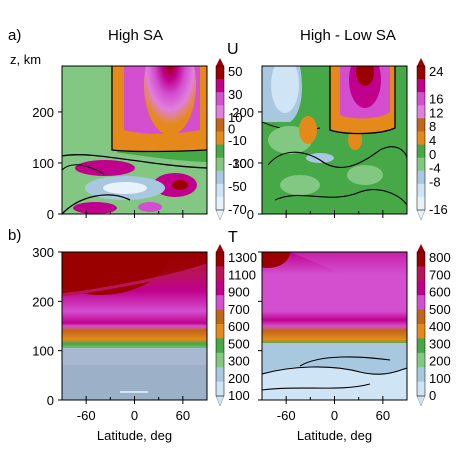 This screenshot has height=460, width=474. Describe the element at coordinates (135, 35) in the screenshot. I see `panel-a-title: High SA` at that location.